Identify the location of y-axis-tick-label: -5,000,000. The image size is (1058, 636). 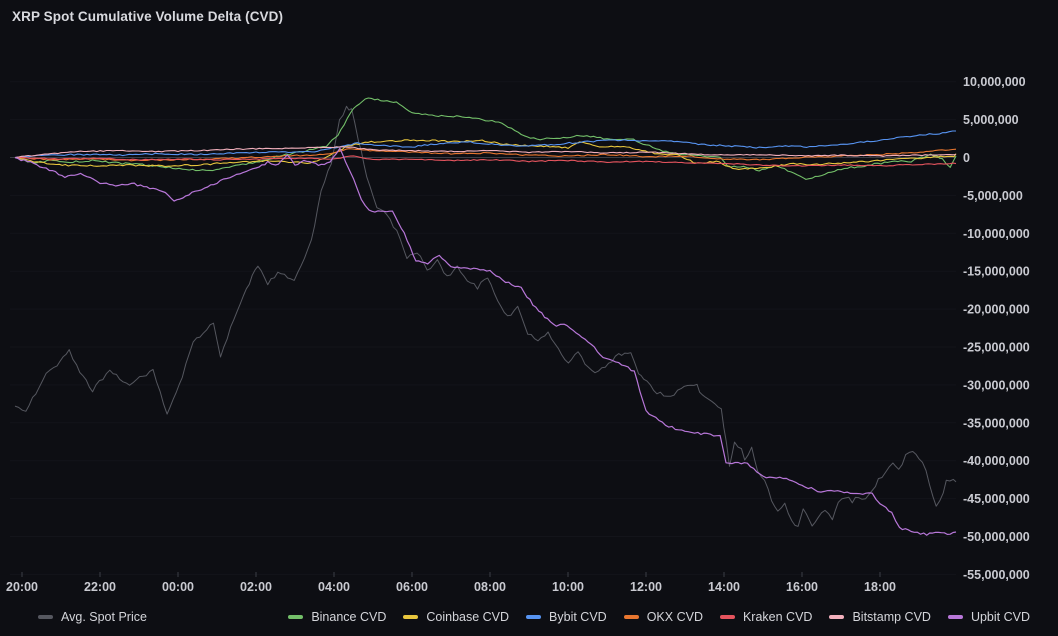
(993, 196).